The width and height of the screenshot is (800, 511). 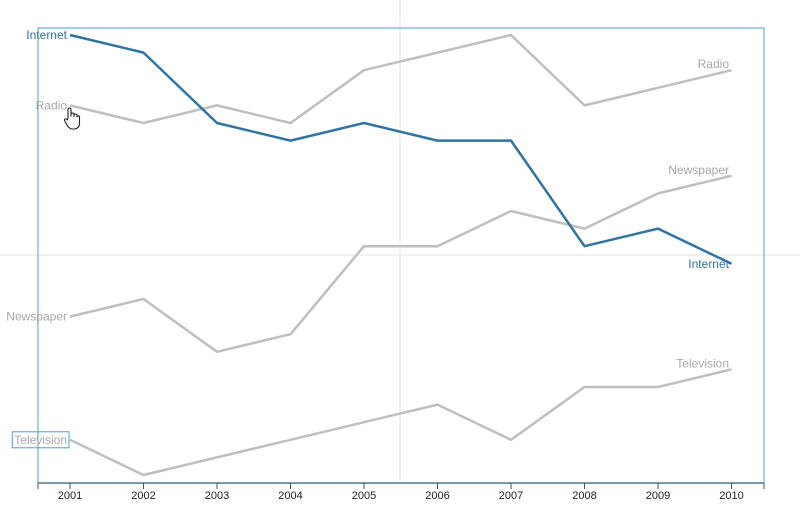 What do you see at coordinates (364, 496) in the screenshot?
I see `x-tick-label: 2005` at bounding box center [364, 496].